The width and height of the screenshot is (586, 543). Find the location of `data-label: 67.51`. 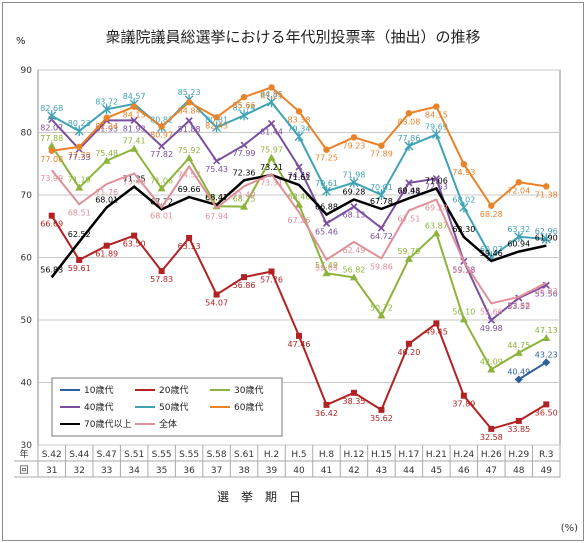

data-label: 67.51 is located at coordinates (408, 219).